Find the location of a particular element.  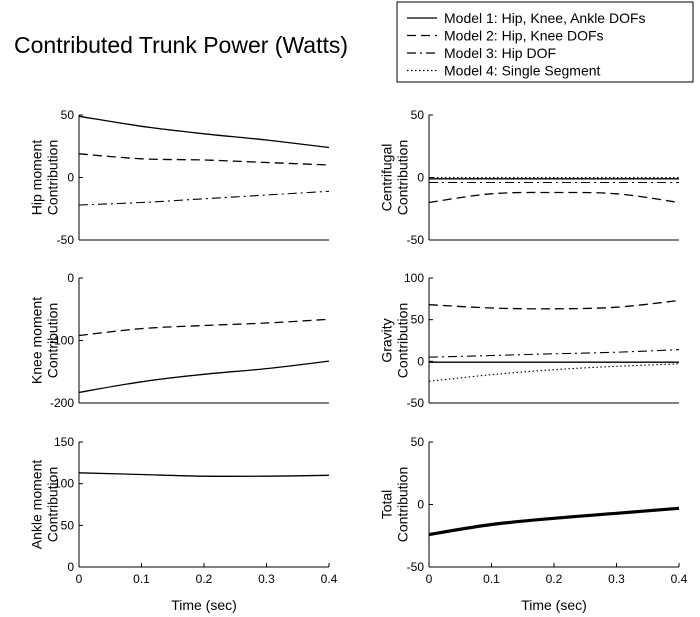

chart-panel-3: 0 -100 -200 Knee momentContribution is located at coordinates (179, 340).